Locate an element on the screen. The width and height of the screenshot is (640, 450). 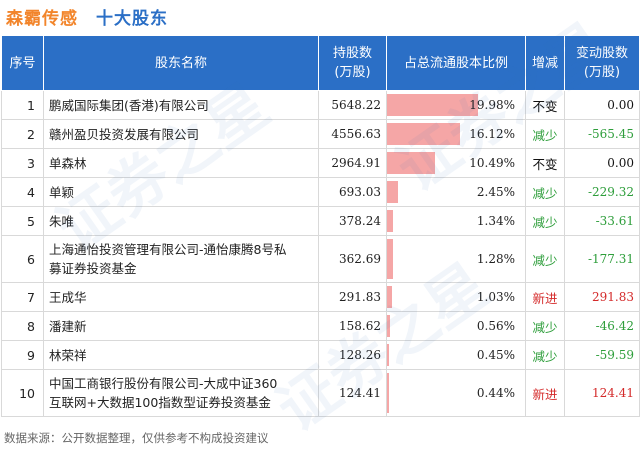
table-row: 5 朱唯 378.24 1.34% 减少 -33.61 is located at coordinates (320, 221).